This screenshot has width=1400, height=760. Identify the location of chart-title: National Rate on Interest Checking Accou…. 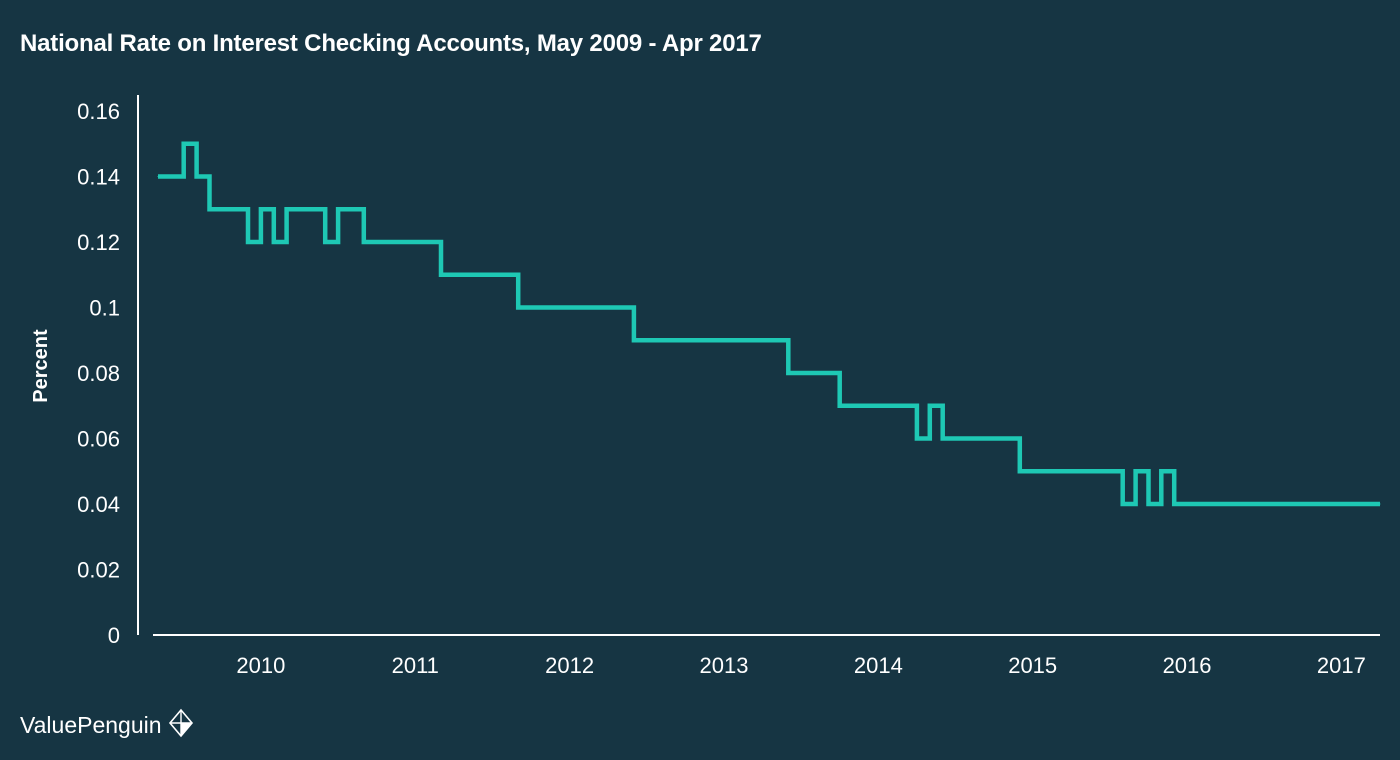
(391, 43).